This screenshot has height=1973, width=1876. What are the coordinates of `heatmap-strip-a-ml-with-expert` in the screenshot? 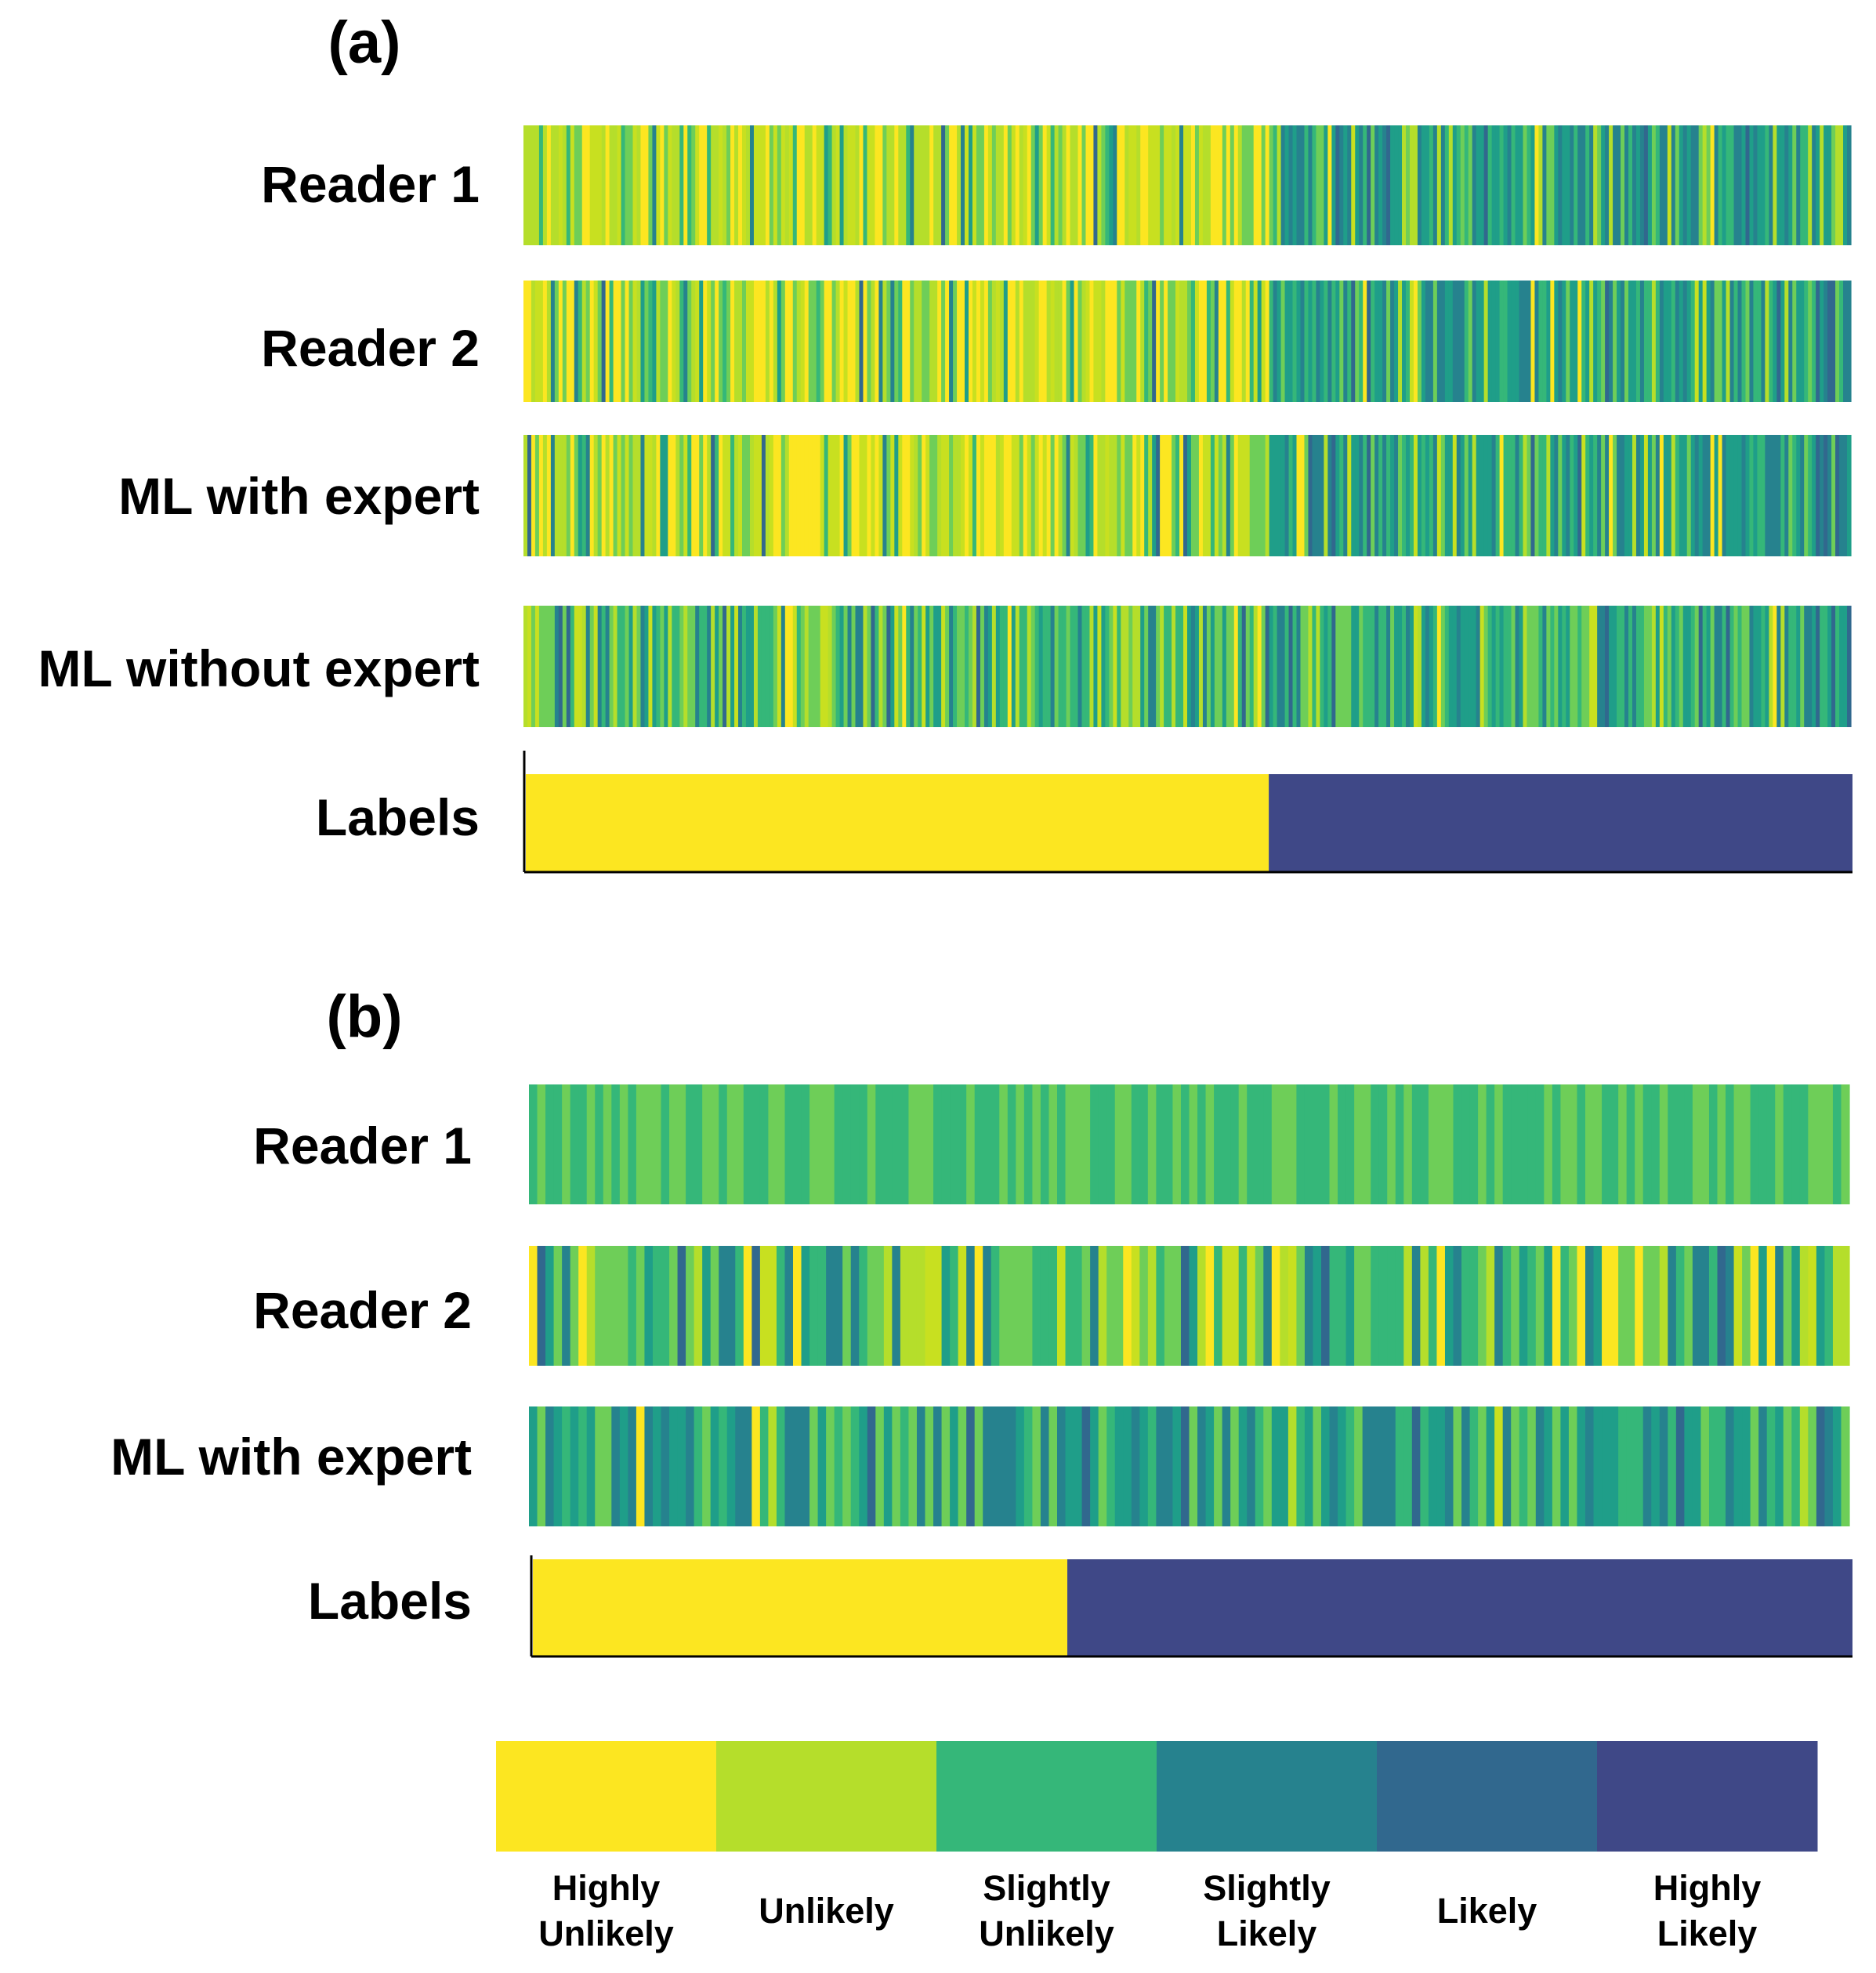 It's located at (1187, 495).